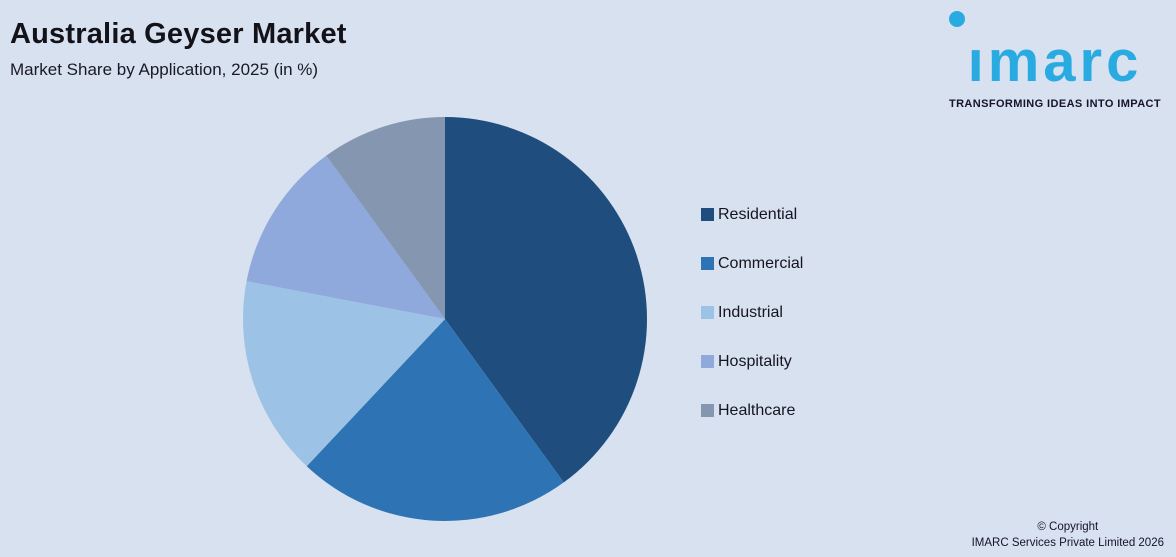  Describe the element at coordinates (758, 214) in the screenshot. I see `legend-label: Residential` at that location.